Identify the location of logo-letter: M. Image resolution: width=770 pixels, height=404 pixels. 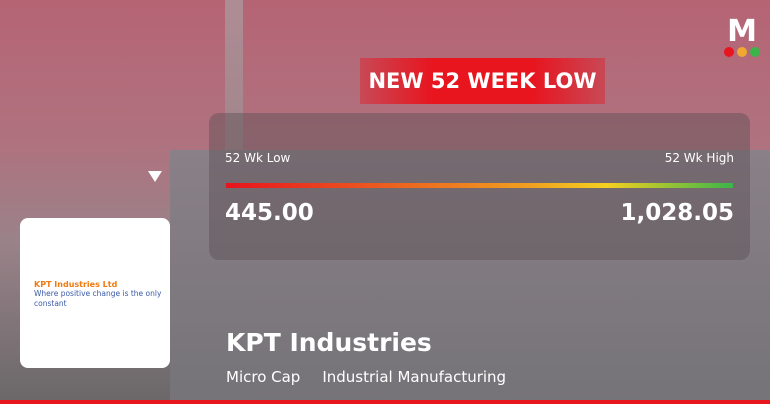
(742, 31).